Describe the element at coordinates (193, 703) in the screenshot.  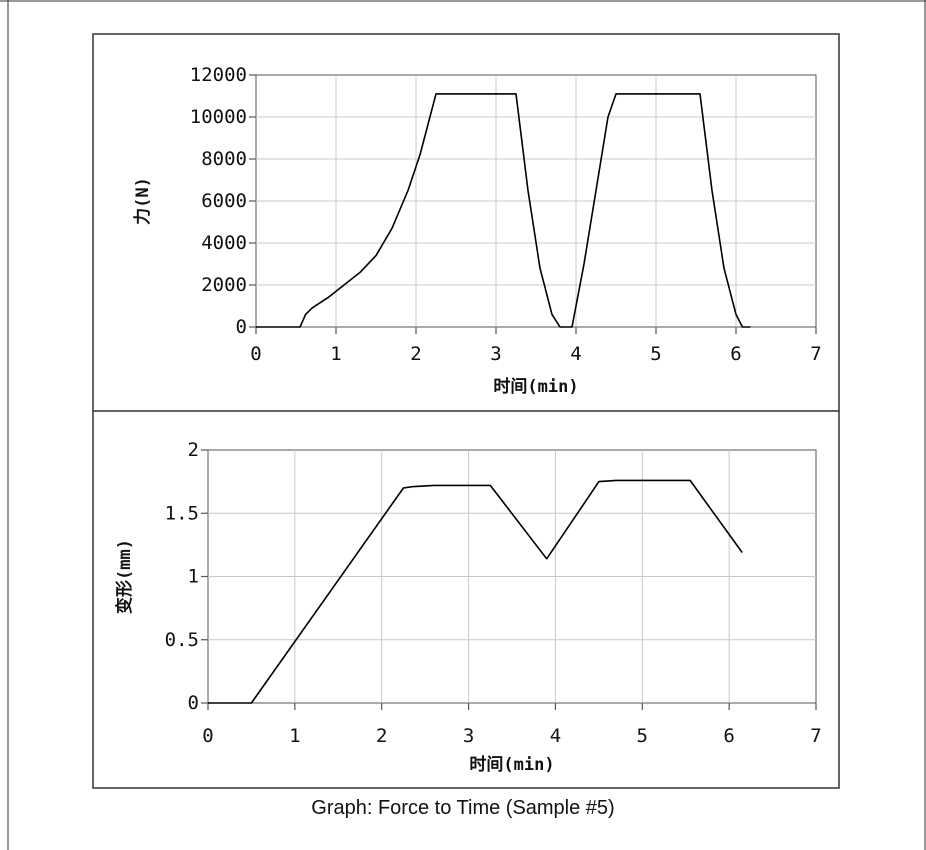
I see `deformation-y-tick-label: 0` at that location.